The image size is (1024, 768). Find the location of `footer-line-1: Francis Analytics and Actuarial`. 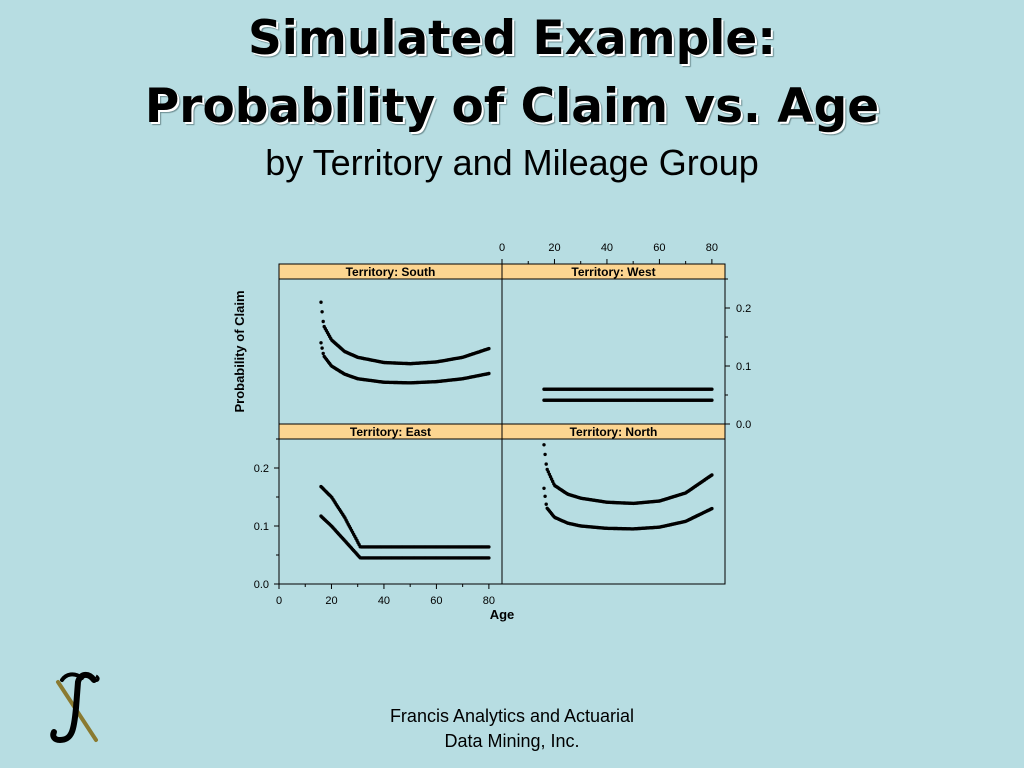

footer-line-1: Francis Analytics and Actuarial is located at coordinates (512, 716).